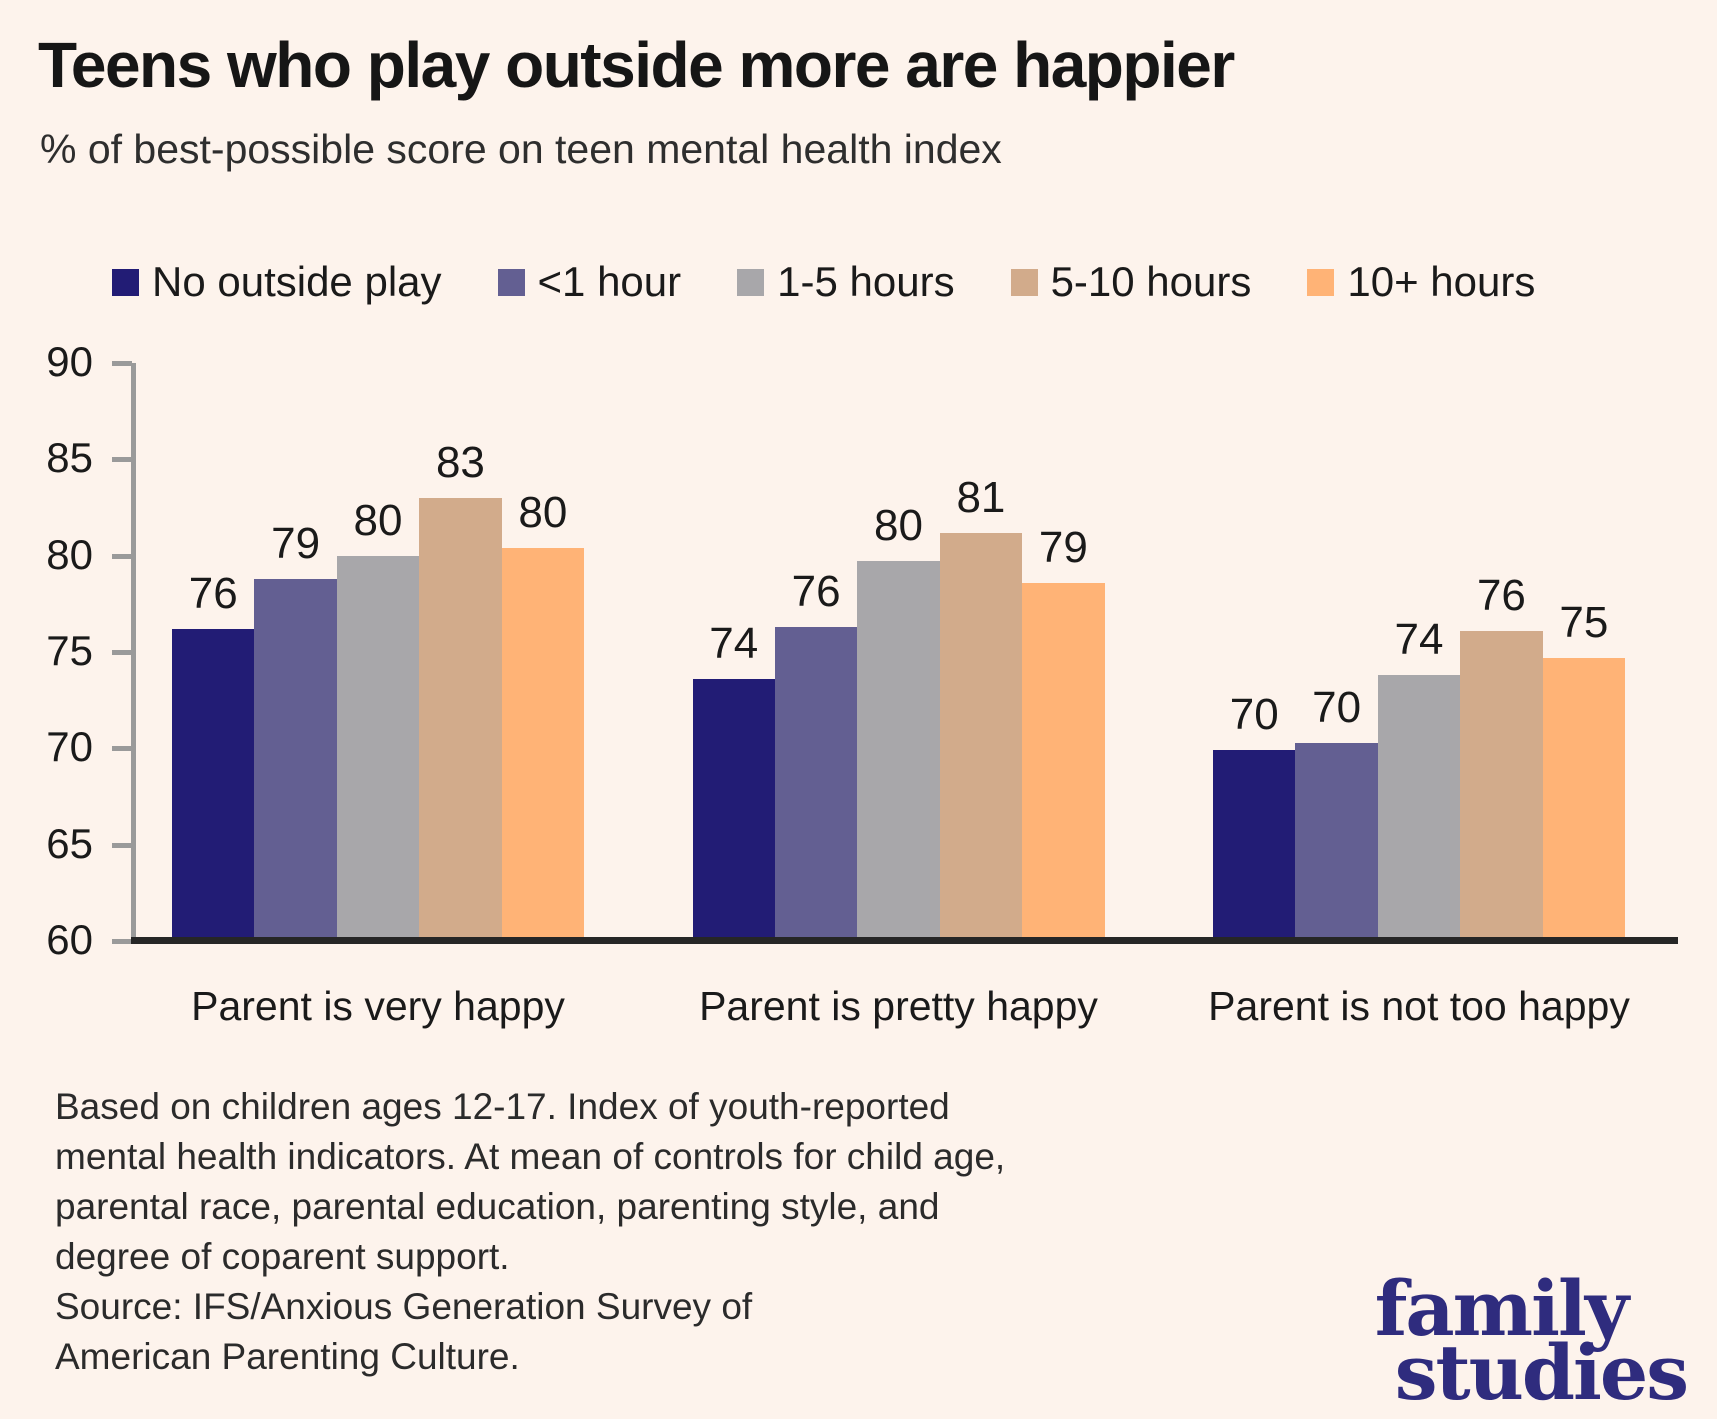 Image resolution: width=1717 pixels, height=1419 pixels. I want to click on y-axis-label: 70, so click(69, 747).